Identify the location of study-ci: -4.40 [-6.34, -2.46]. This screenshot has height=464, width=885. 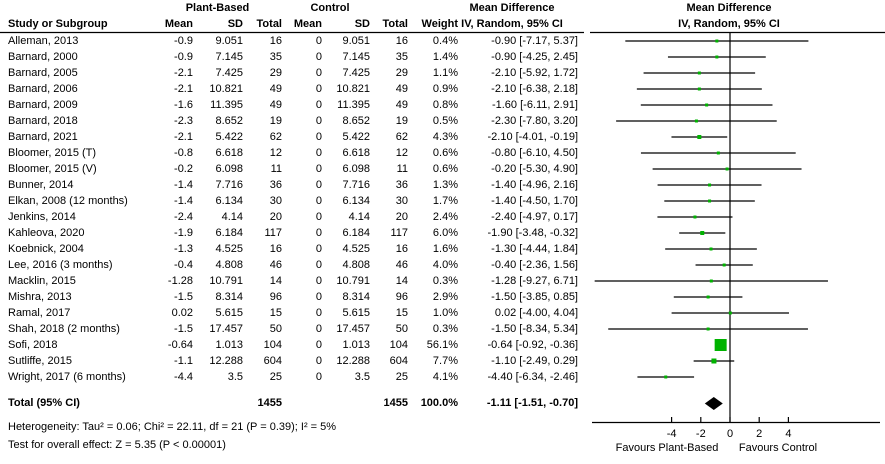
(533, 377).